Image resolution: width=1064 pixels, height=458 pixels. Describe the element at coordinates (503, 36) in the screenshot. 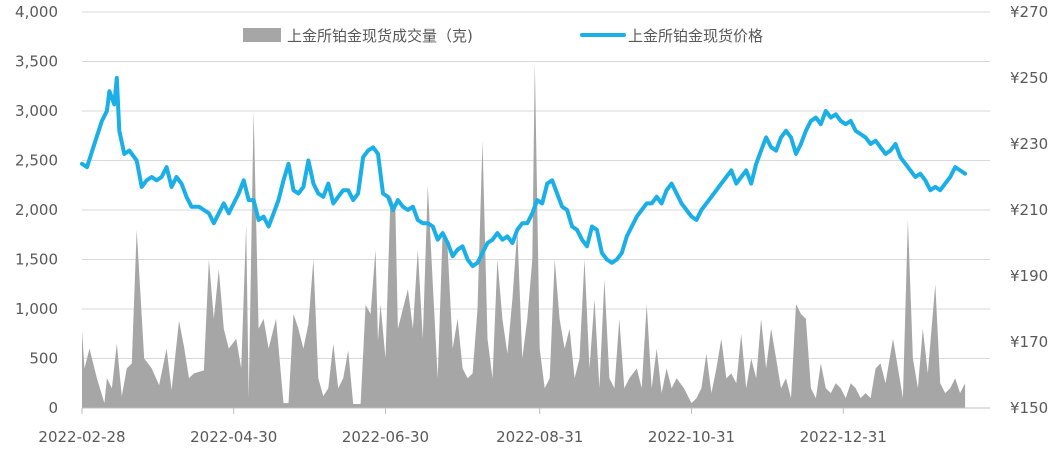

I see `legend: 上金所铂金现货成交量（克) 上金所铂金现货价格` at that location.